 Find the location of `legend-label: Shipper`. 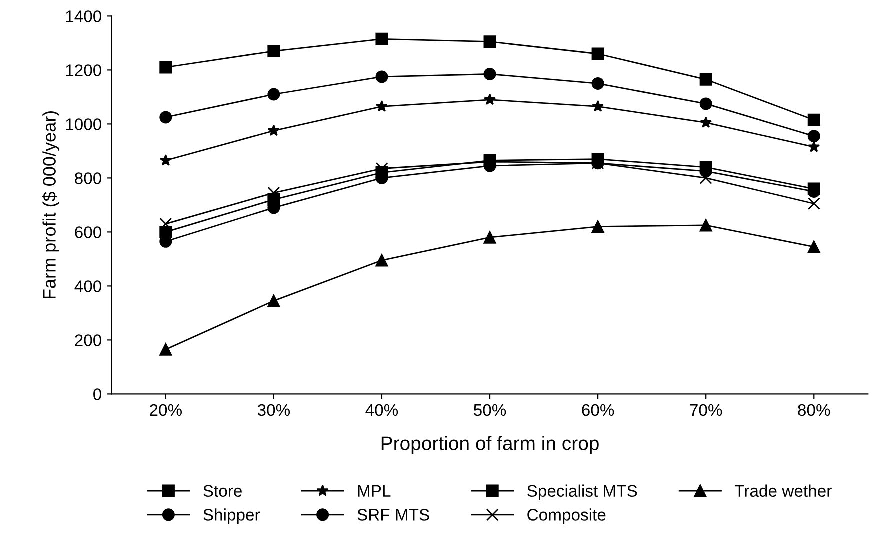

legend-label: Shipper is located at coordinates (232, 516).